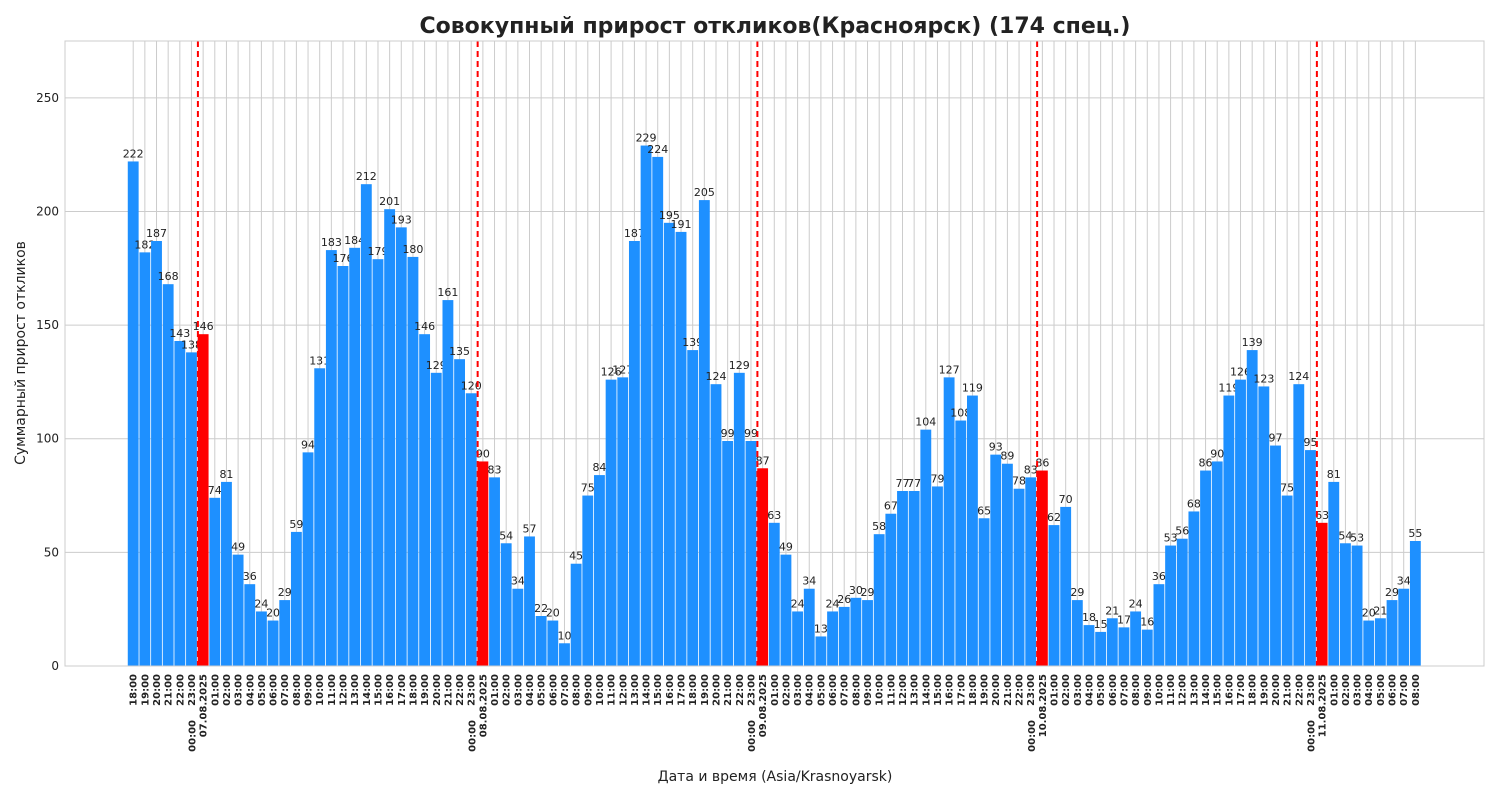  What do you see at coordinates (1112, 610) in the screenshot?
I see `data-label: 21` at bounding box center [1112, 610].